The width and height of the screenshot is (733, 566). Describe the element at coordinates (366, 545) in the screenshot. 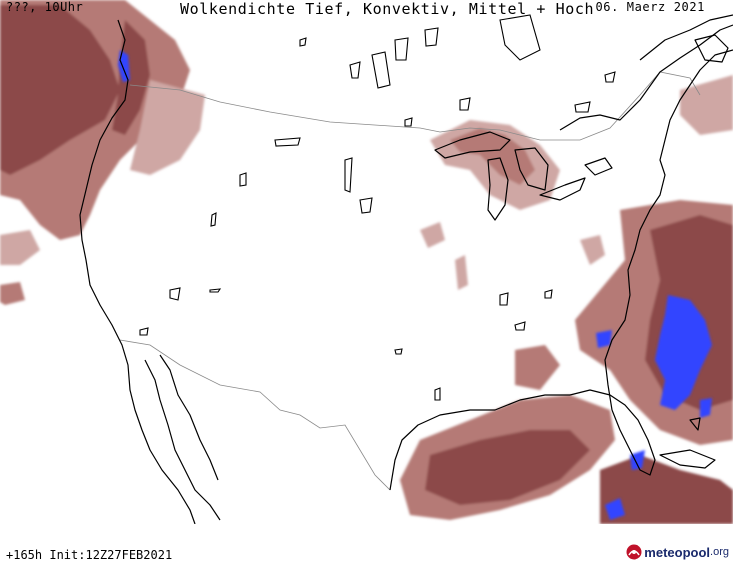

I see `map-footer: +165h Init:12Z27FEB2021 meteopool .org` at that location.